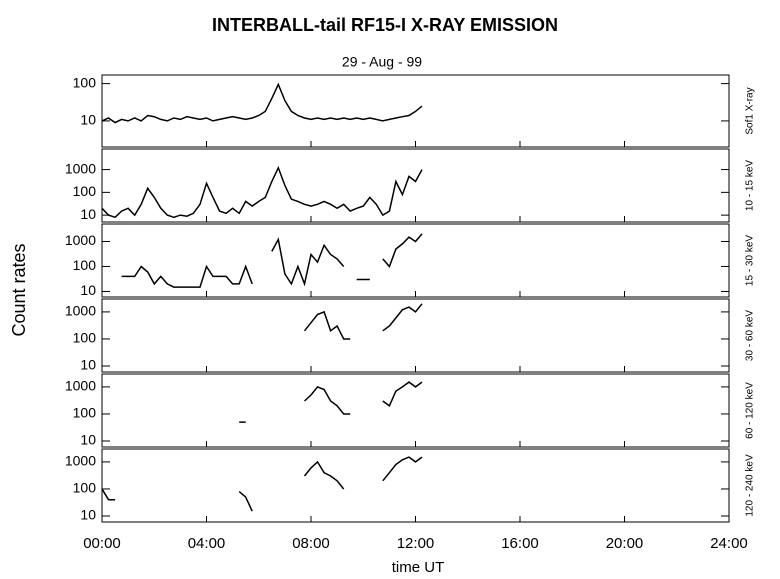 This screenshot has height=579, width=780. Describe the element at coordinates (19, 289) in the screenshot. I see `y-axis-label: Count rates` at that location.